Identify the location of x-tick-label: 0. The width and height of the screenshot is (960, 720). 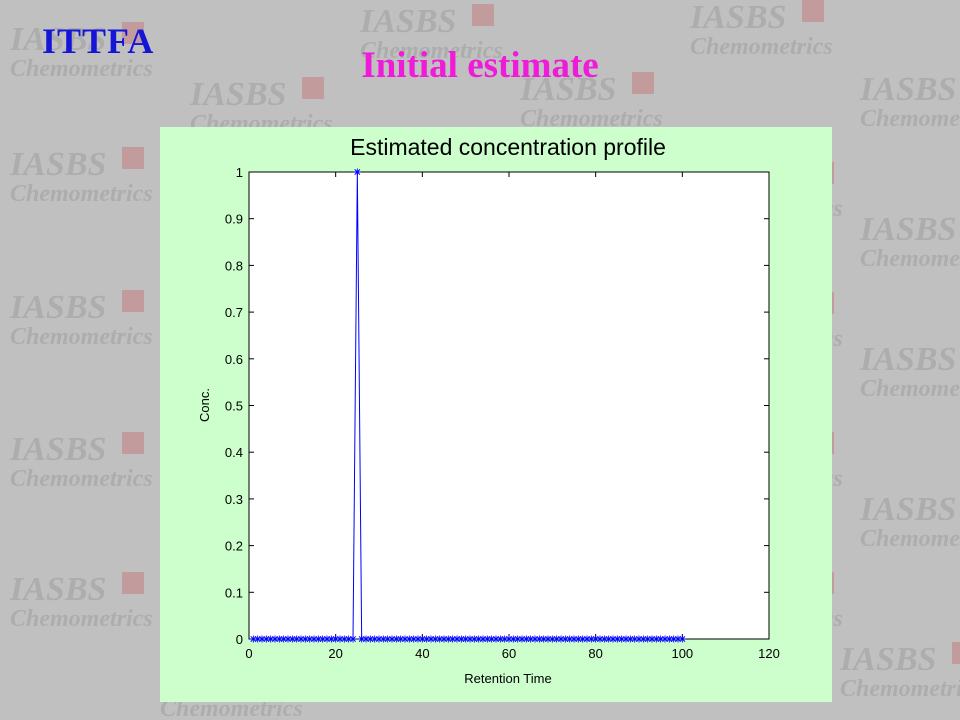
(248, 653).